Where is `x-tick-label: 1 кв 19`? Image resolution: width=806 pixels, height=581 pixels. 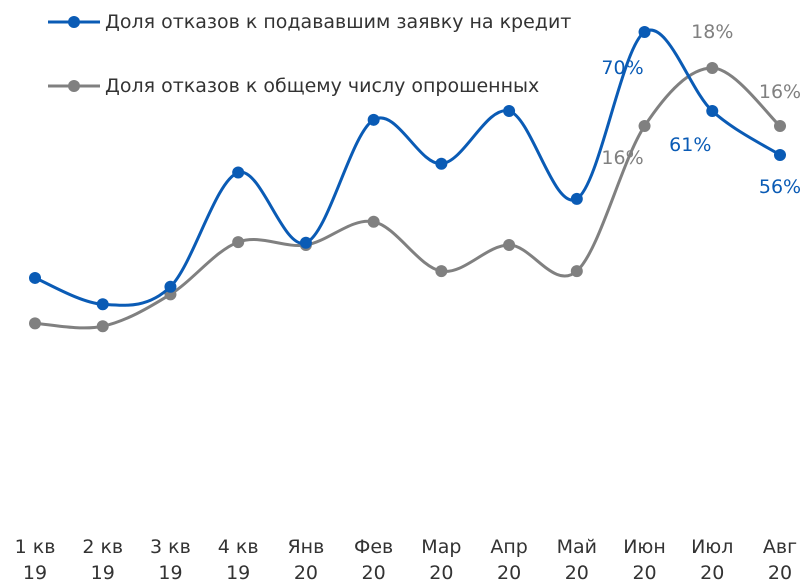
x-tick-label: 1 кв 19 is located at coordinates (35, 558).